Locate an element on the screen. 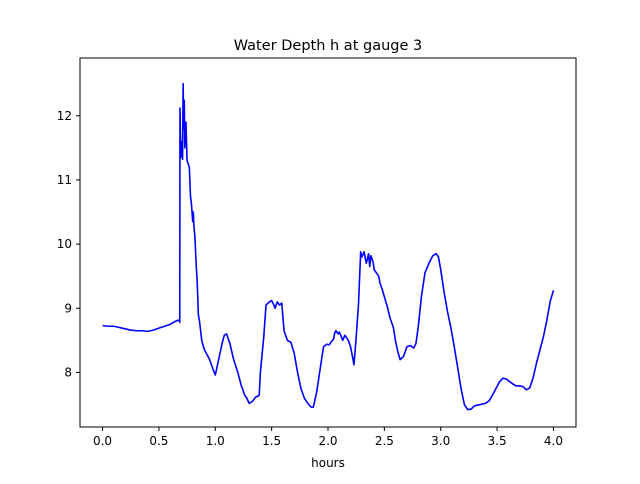 The image size is (640, 484). y-tick-label: 11 is located at coordinates (64, 180).